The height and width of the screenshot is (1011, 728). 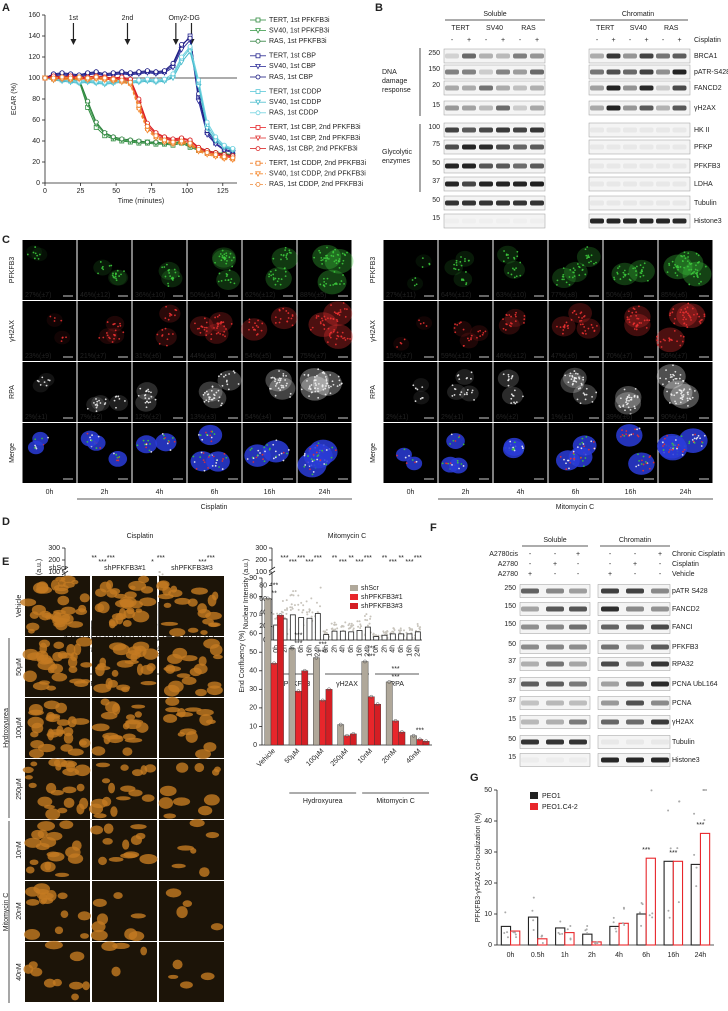 I want to click on x-tick-label: 2h, so click(x=592, y=955).